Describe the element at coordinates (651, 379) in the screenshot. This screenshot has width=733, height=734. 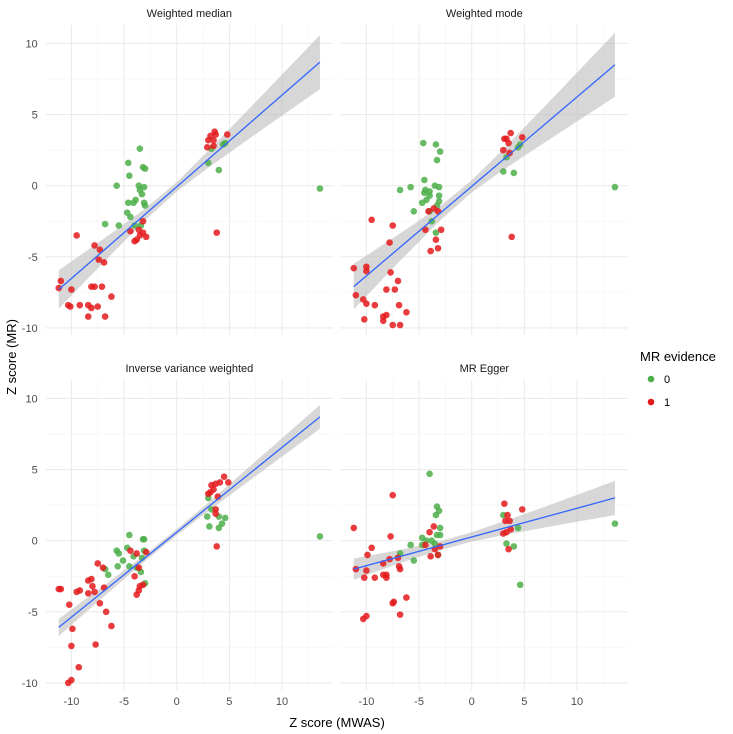
I see `legend-key-0-dot` at that location.